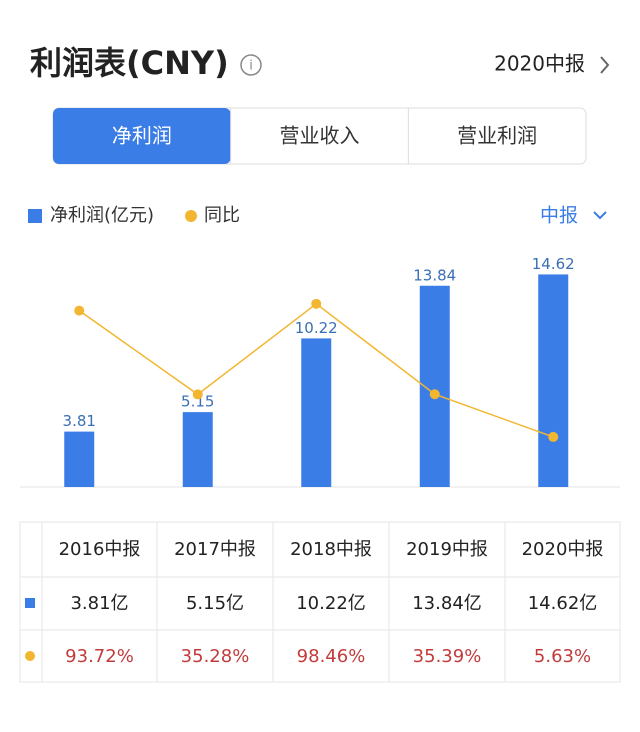 This screenshot has width=640, height=732. I want to click on table-cell: 10.22亿, so click(331, 603).